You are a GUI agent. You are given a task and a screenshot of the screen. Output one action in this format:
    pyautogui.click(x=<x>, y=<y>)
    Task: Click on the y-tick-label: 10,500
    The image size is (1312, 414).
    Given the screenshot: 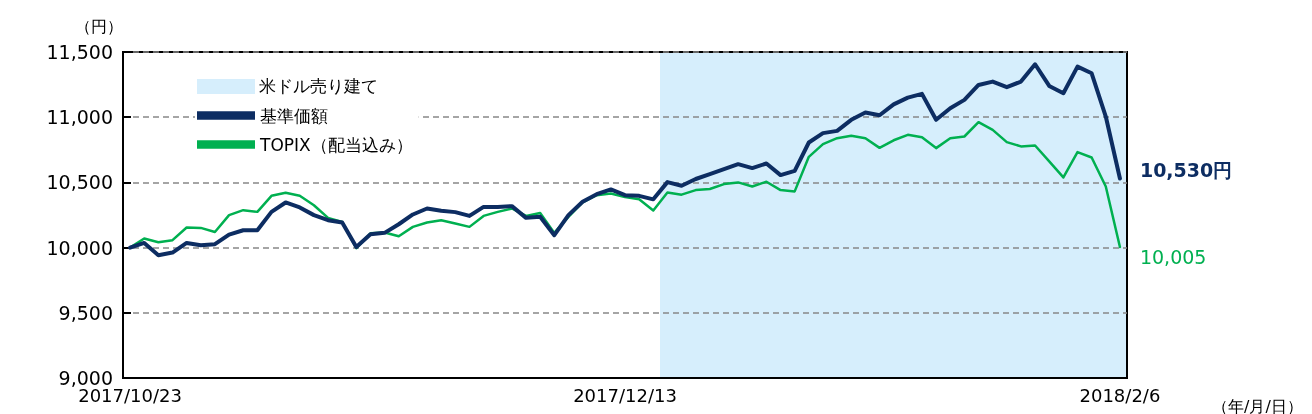 What is the action you would take?
    pyautogui.click(x=79, y=182)
    